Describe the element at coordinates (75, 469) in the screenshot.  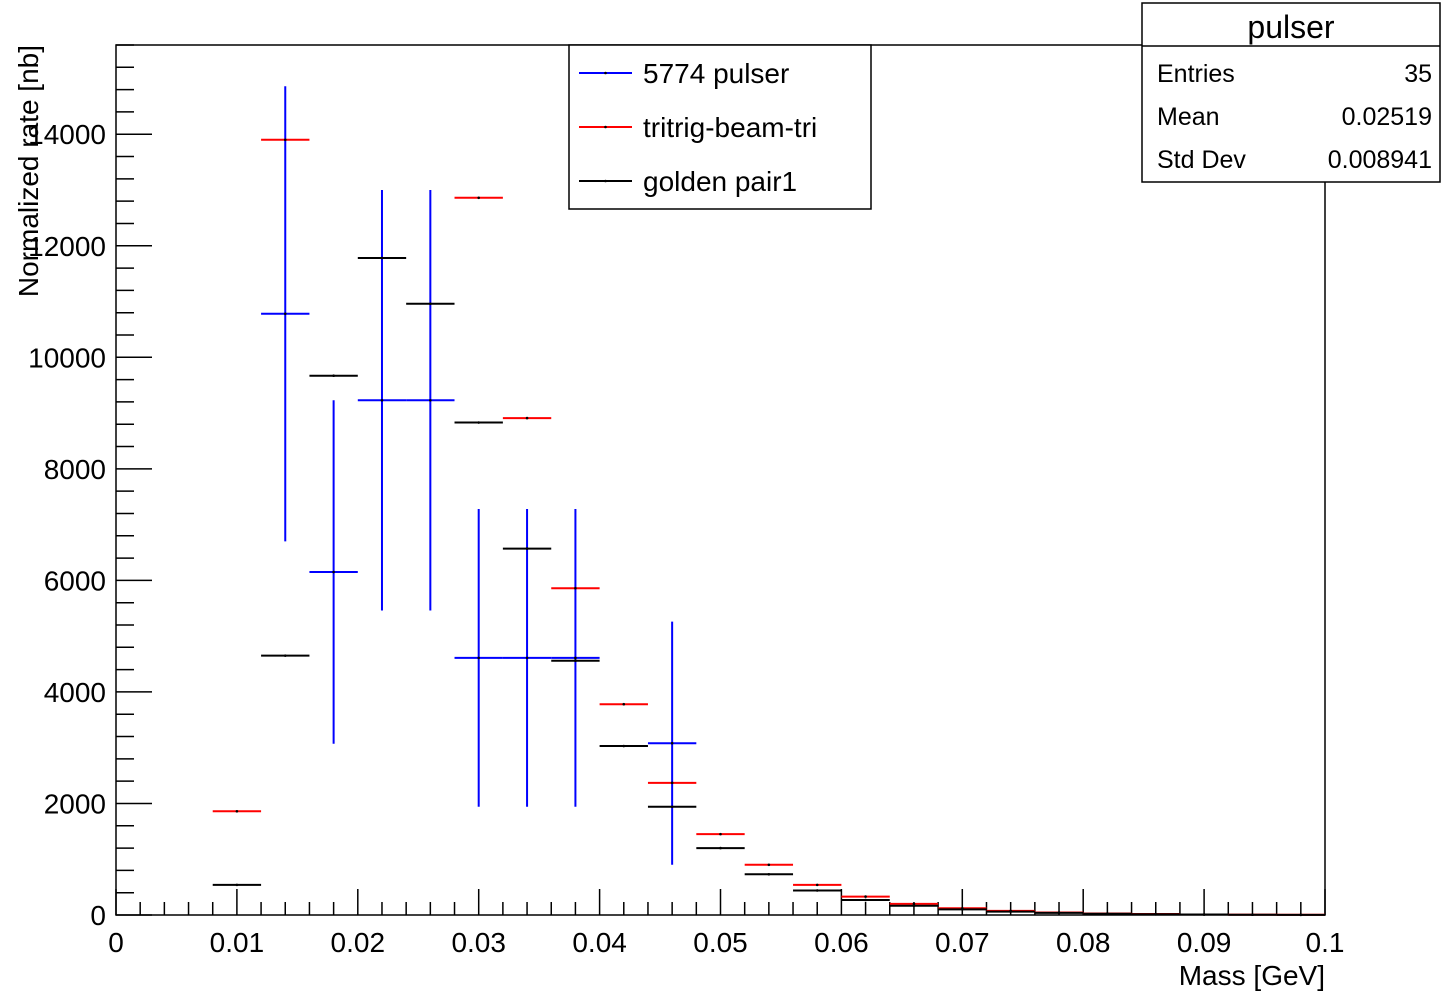
I see `y-tick-label: 8000` at that location.